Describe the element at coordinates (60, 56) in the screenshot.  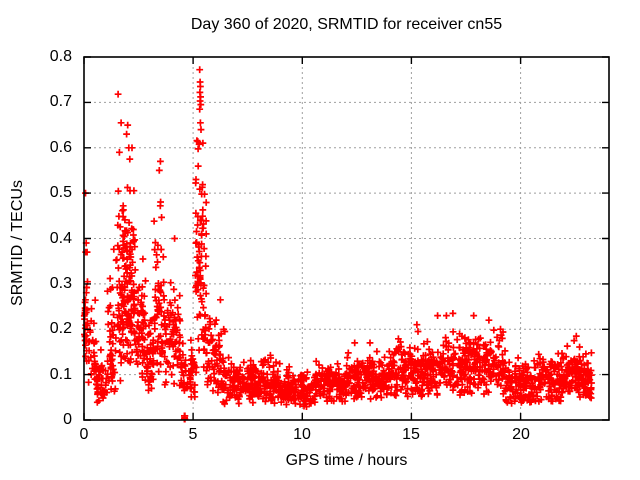
I see `y-tick-label: 0.8` at that location.